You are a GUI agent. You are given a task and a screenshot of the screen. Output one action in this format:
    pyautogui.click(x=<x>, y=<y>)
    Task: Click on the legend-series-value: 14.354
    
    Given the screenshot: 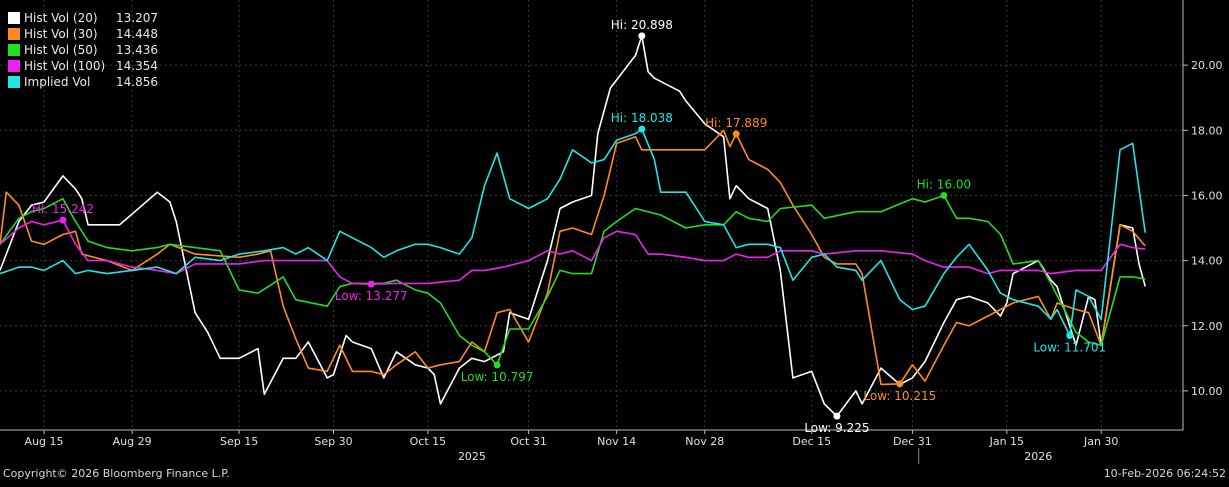 What is the action you would take?
    pyautogui.click(x=137, y=66)
    